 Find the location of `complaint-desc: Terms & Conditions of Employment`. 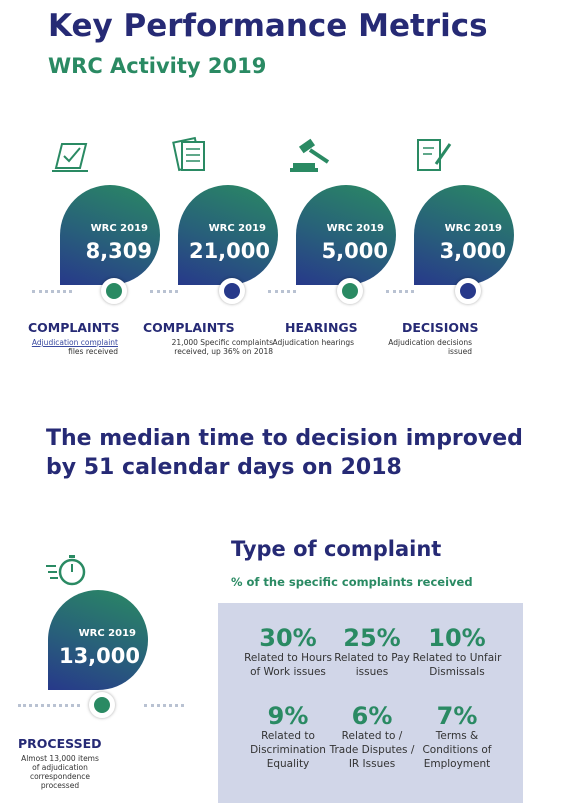

complaint-desc: Terms & Conditions of Employment is located at coordinates (457, 750).